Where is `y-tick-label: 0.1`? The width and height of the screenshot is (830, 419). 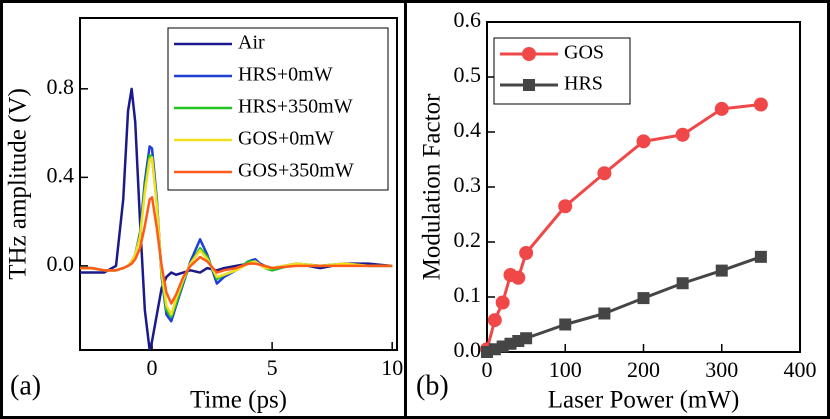 y-tick-label: 0.1 is located at coordinates (468, 294).